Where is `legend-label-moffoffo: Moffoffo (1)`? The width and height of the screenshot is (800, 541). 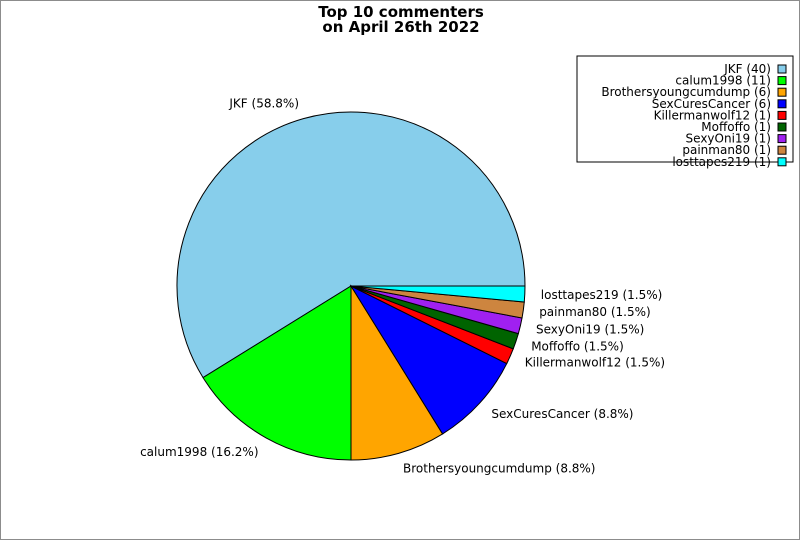
legend-label-moffoffo: Moffoffo (1) is located at coordinates (736, 127).